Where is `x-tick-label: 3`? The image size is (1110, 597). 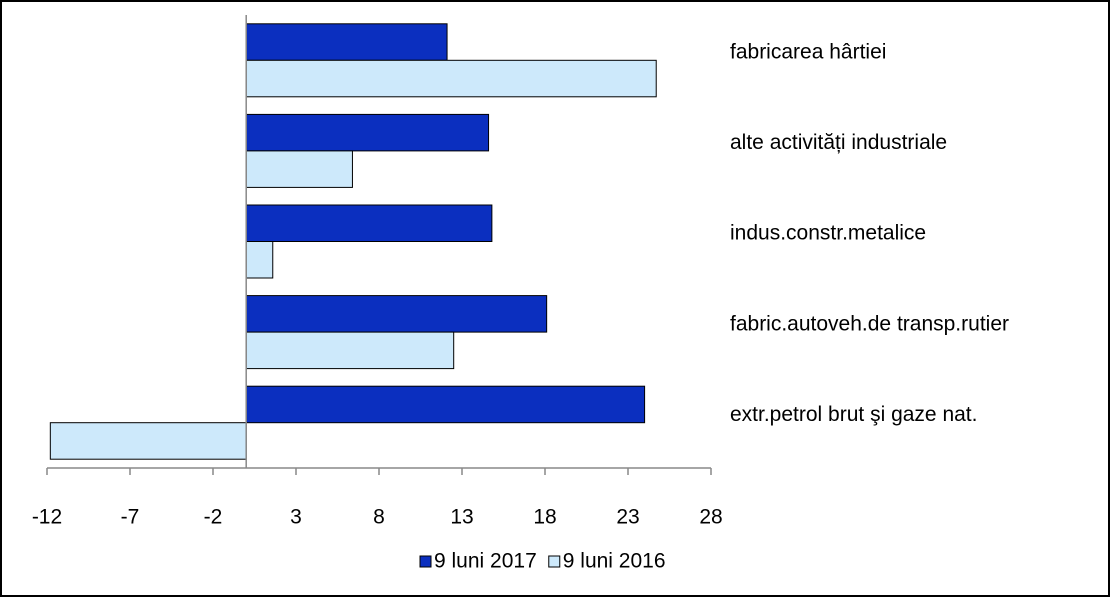
x-tick-label: 3 is located at coordinates (296, 517).